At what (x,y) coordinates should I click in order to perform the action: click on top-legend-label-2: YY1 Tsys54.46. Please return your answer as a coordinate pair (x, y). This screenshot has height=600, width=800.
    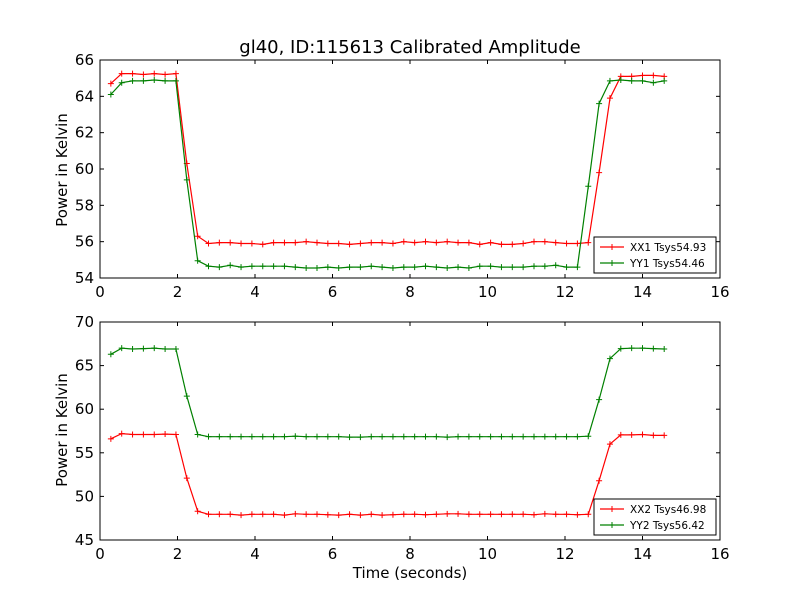
    Looking at the image, I should click on (667, 264).